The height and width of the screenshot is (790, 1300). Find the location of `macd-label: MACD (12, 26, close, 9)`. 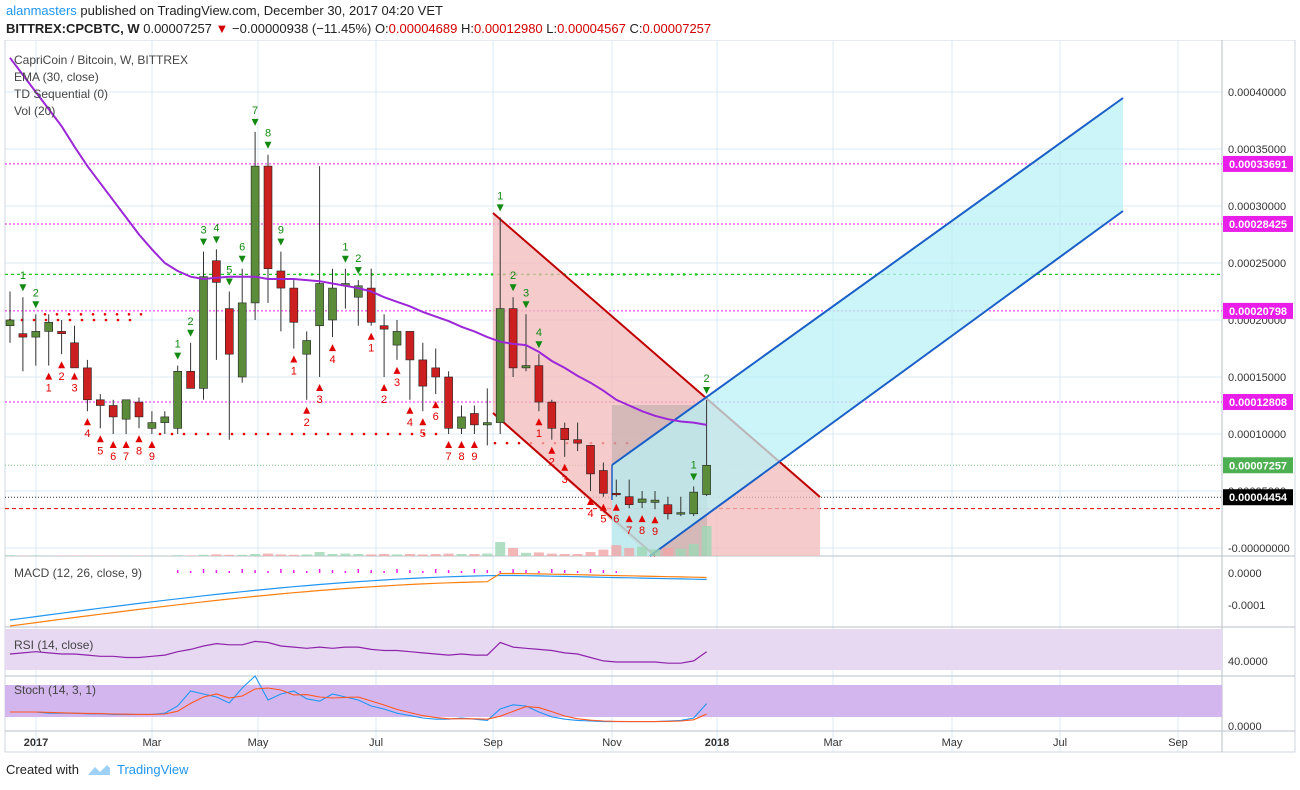

macd-label: MACD (12, 26, close, 9) is located at coordinates (78, 573).